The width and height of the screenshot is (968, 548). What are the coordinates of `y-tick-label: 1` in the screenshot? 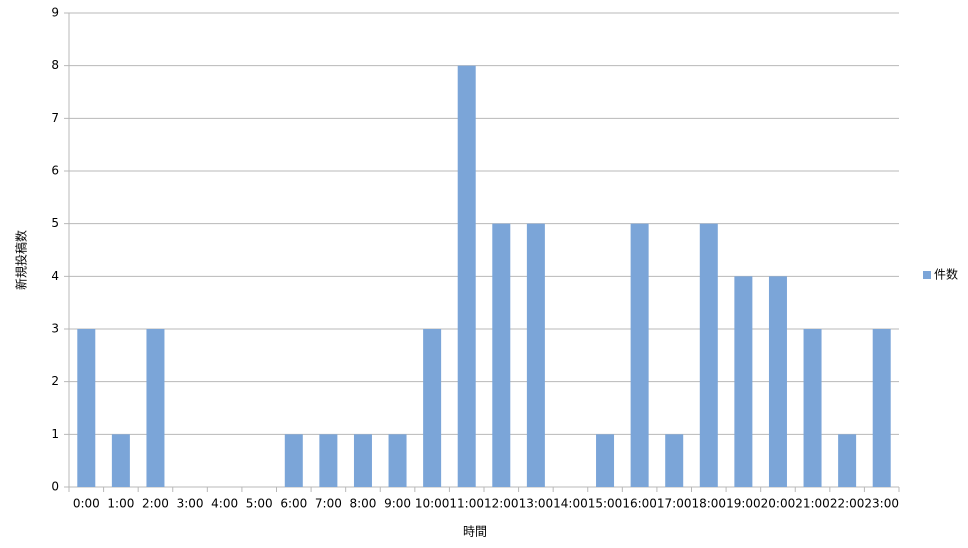 It's located at (55, 434).